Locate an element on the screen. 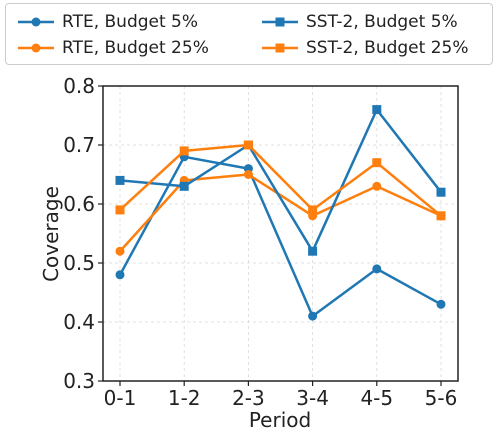 Image resolution: width=499 pixels, height=437 pixels. legend-item-rte-5: RTE, Budget 5% is located at coordinates (108, 22).